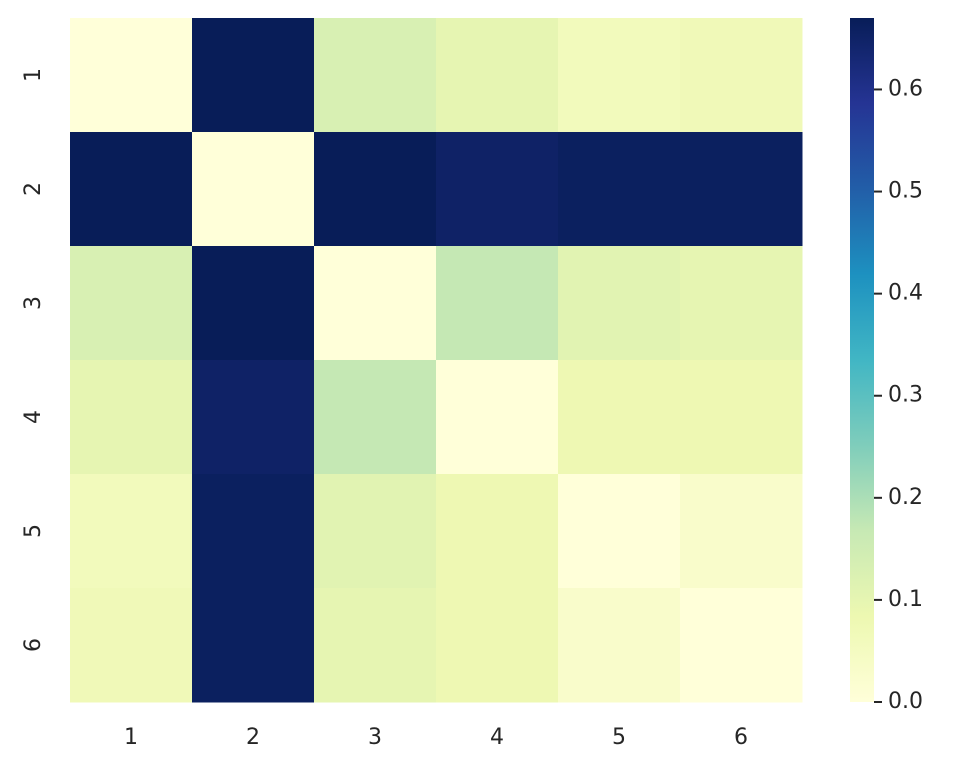  What do you see at coordinates (905, 497) in the screenshot?
I see `colorbar-tick-label: 0.2` at bounding box center [905, 497].